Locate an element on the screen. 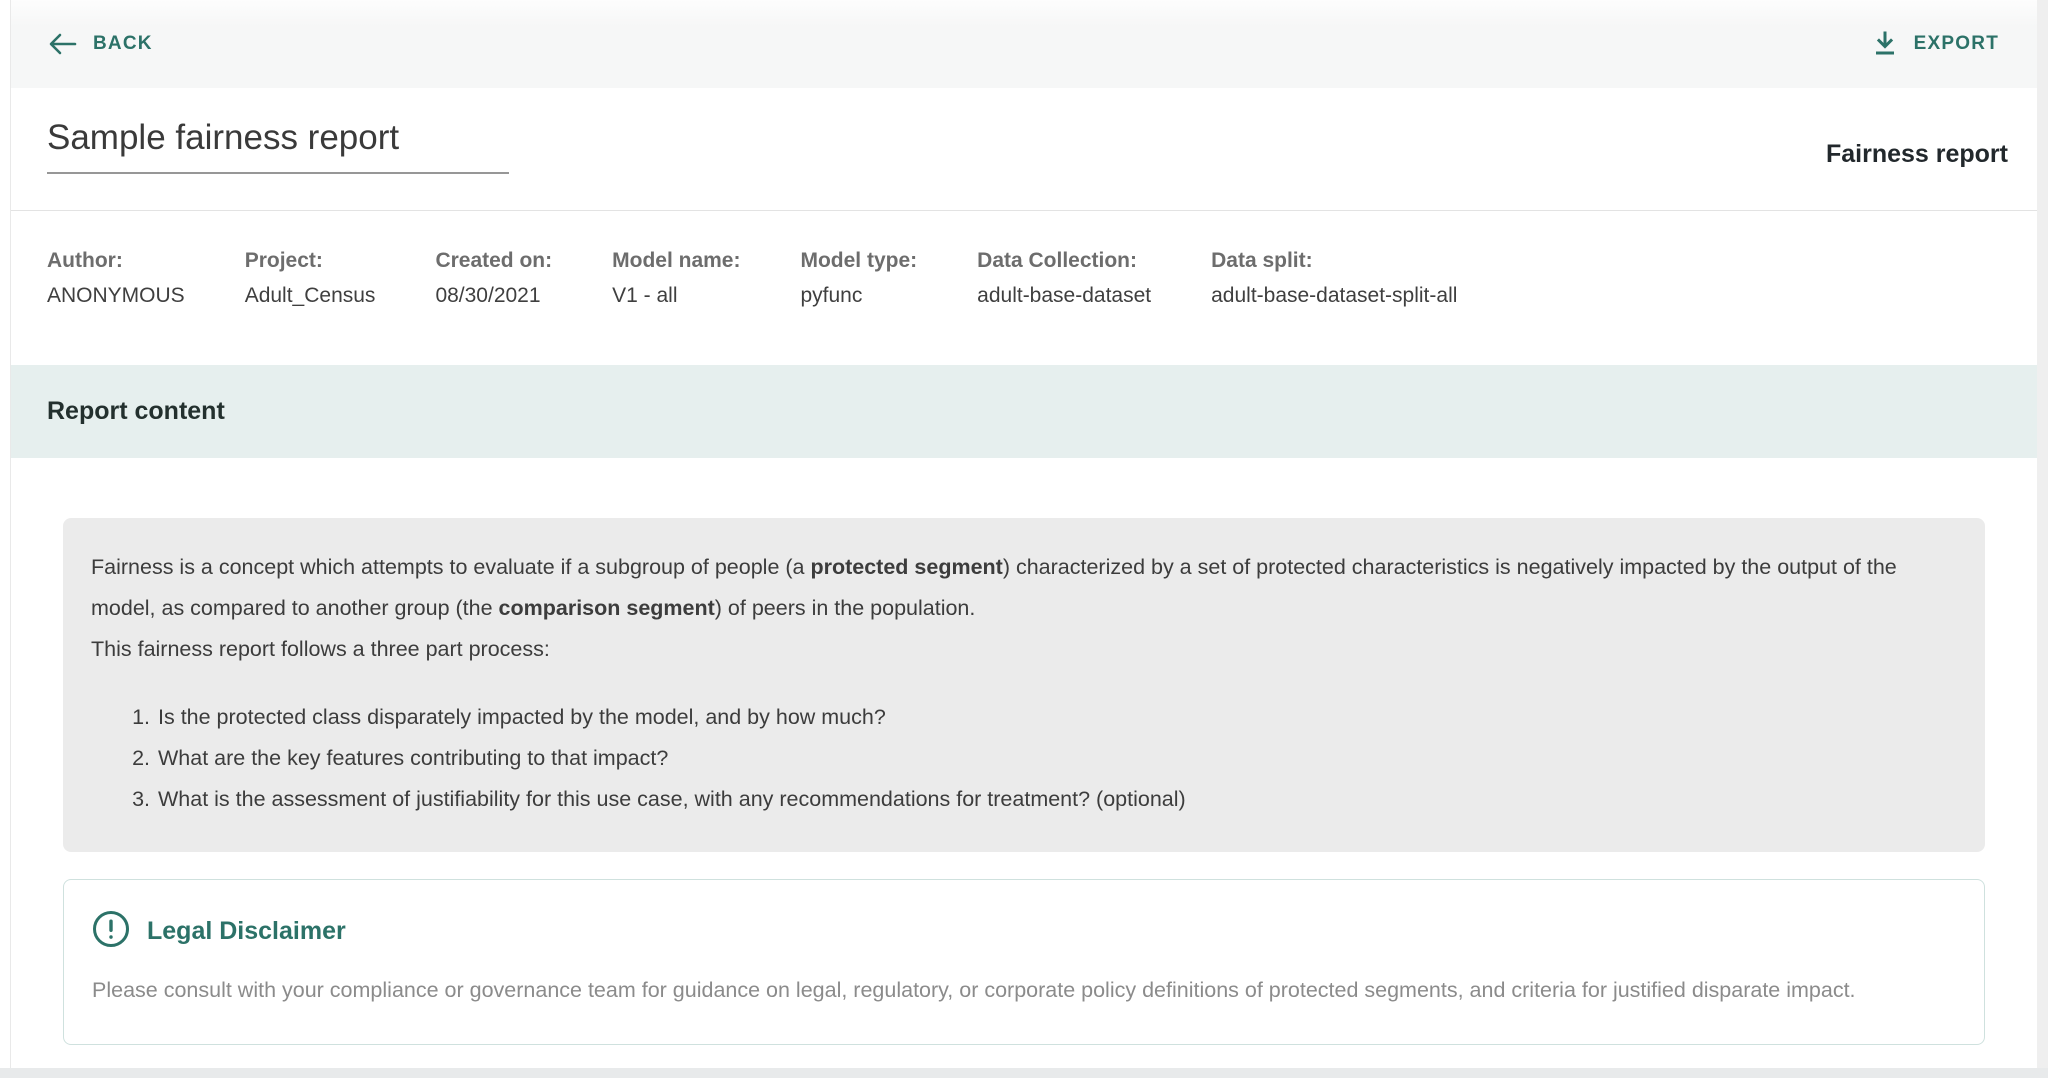  section-title: Report content is located at coordinates (136, 411).